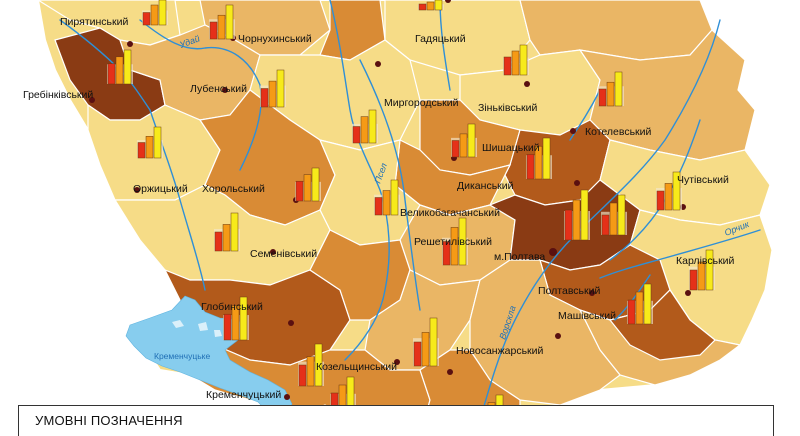 The image size is (800, 436). What do you see at coordinates (569, 291) in the screenshot?
I see `district-label: Полтавський` at bounding box center [569, 291].